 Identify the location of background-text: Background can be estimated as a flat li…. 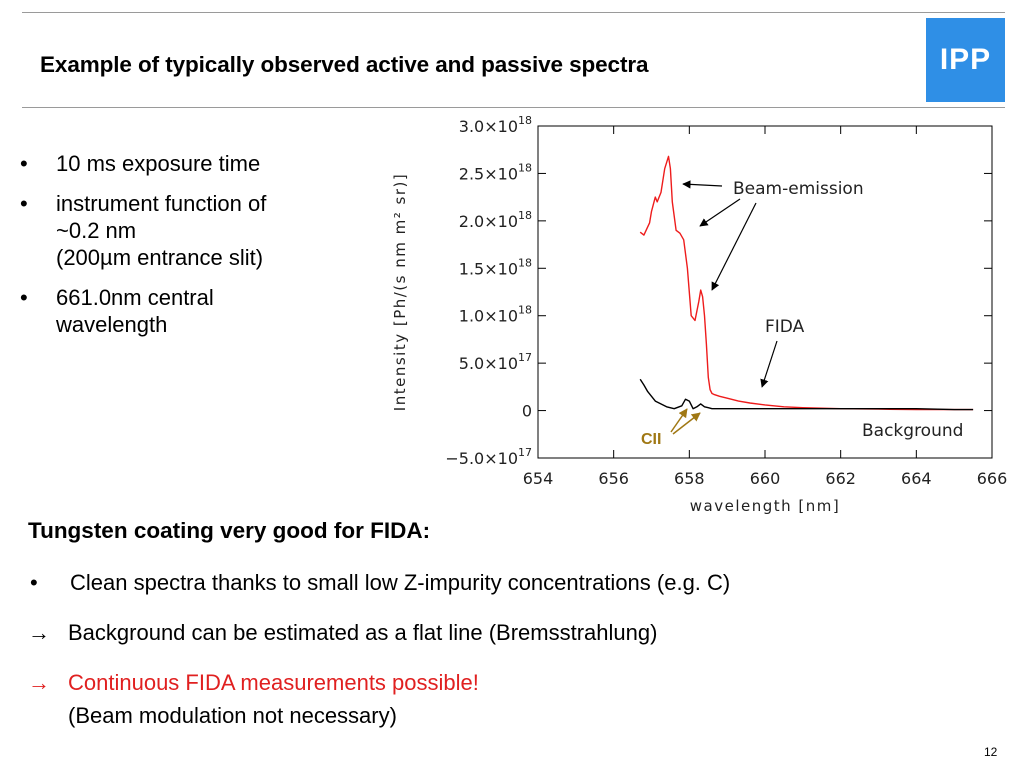
(363, 632).